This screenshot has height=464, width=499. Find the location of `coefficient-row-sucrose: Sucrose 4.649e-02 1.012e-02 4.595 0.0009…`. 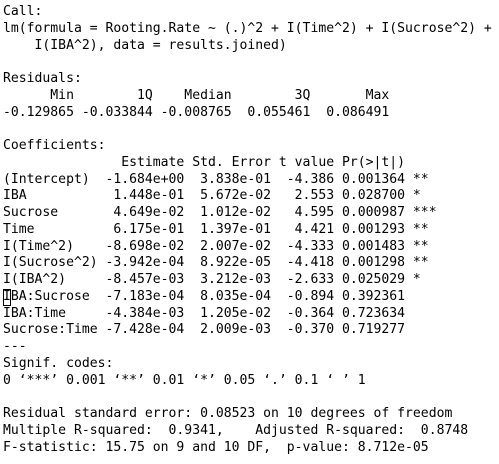

coefficient-row-sucrose: Sucrose 4.649e-02 1.012e-02 4.595 0.0009… is located at coordinates (220, 212).